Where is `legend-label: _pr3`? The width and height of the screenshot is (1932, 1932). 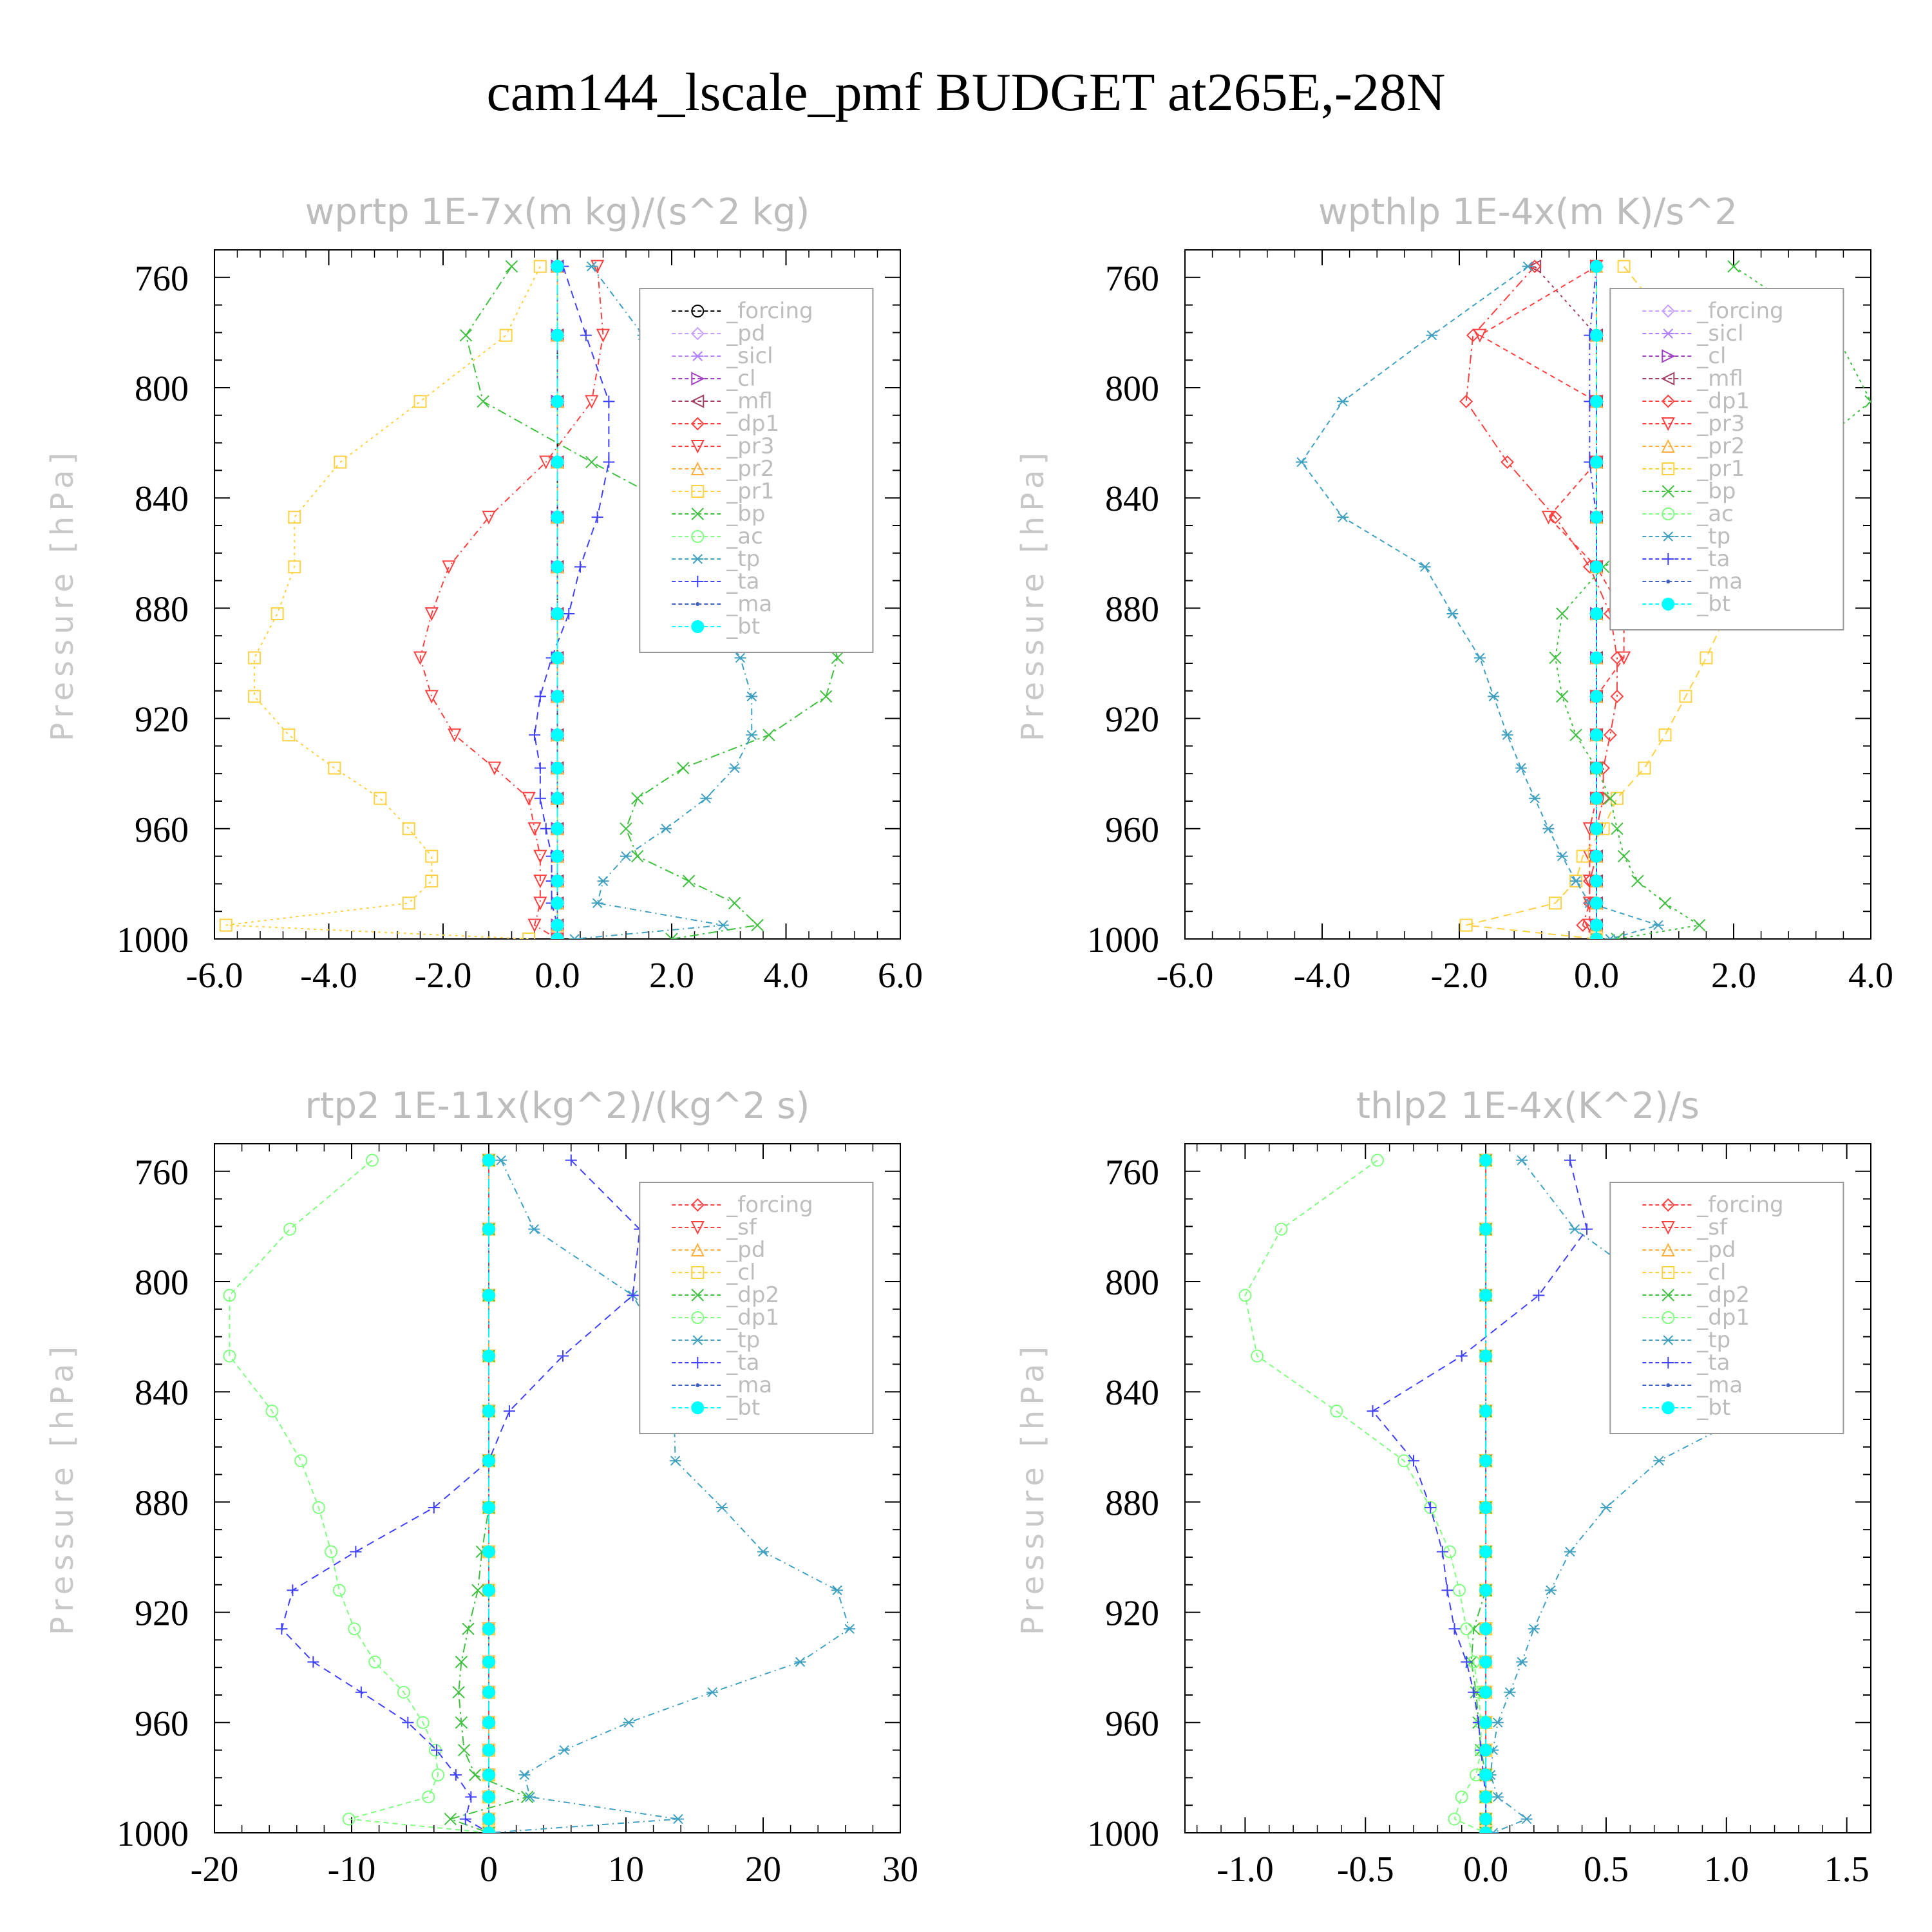
legend-label: _pr3 is located at coordinates (1721, 424).